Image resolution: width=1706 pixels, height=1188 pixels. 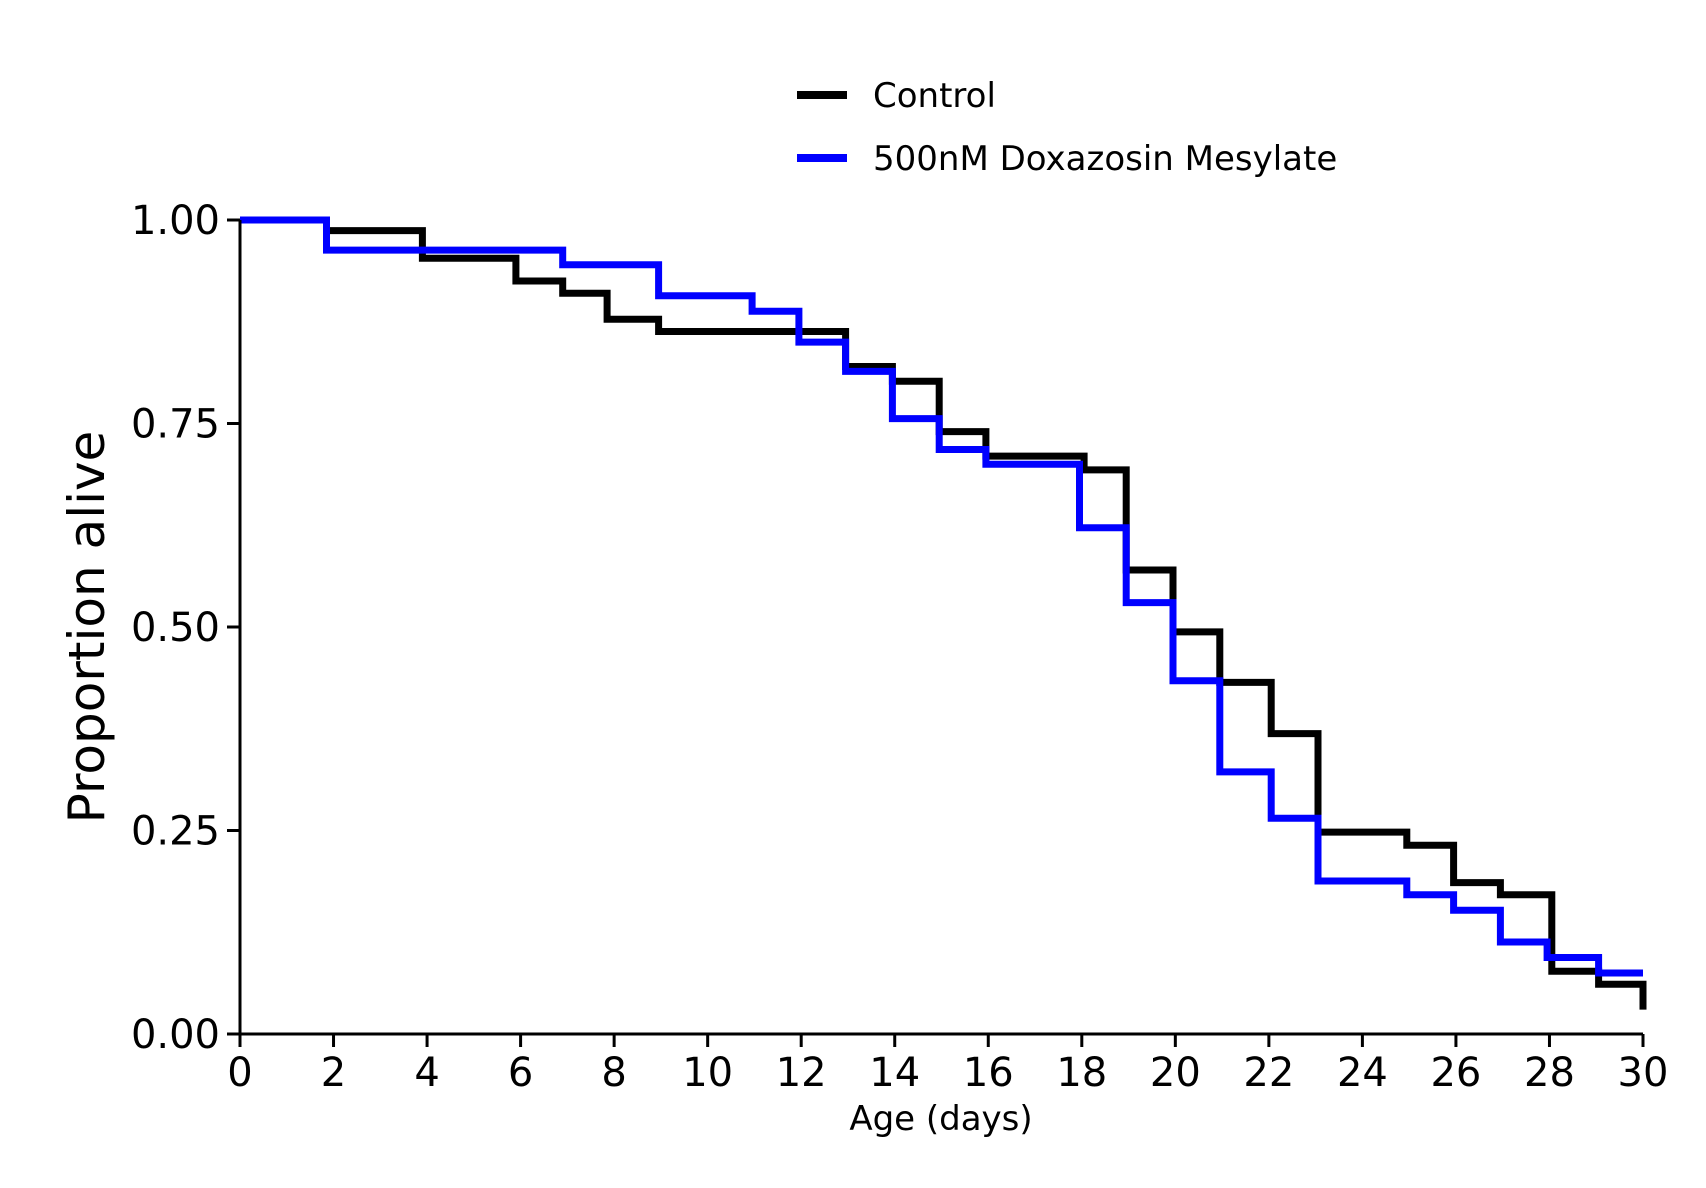 I want to click on x-tick-label: 24, so click(x=1362, y=1073).